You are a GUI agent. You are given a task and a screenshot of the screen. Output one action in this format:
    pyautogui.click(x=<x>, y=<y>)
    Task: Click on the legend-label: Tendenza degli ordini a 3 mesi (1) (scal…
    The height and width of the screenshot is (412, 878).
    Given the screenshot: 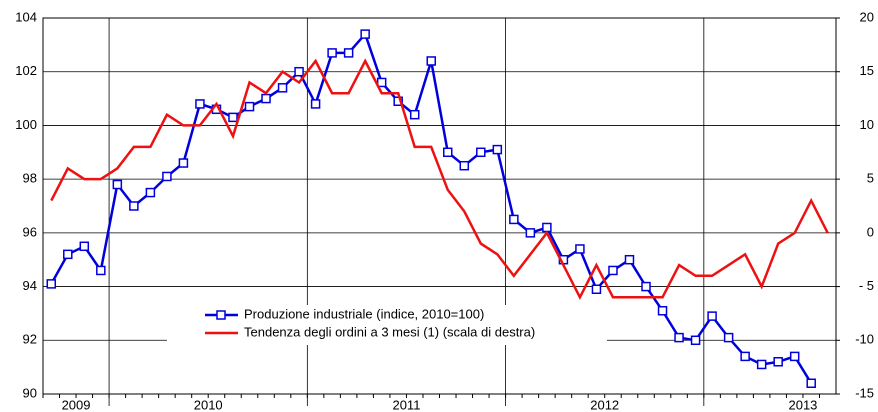 What is the action you would take?
    pyautogui.click(x=389, y=331)
    